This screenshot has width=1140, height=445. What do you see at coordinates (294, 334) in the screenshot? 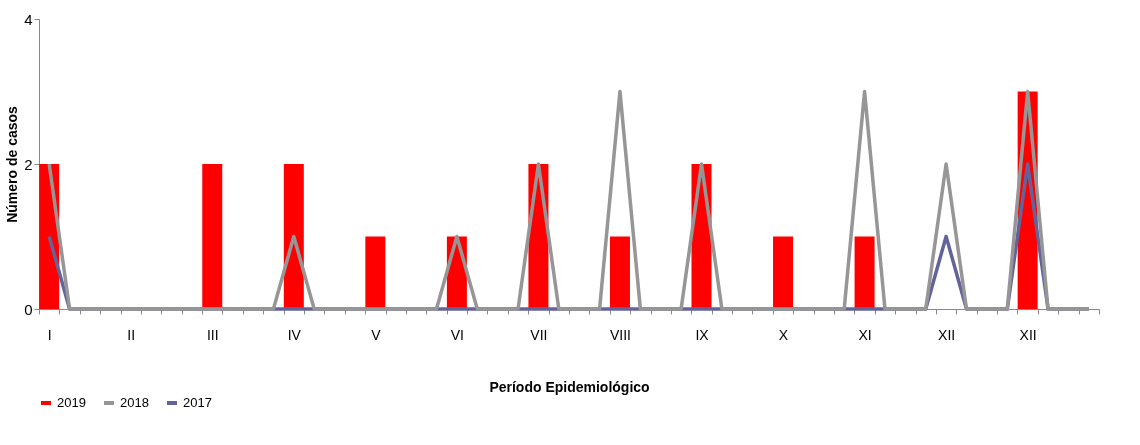
I see `x-tick-label: IV` at bounding box center [294, 334].